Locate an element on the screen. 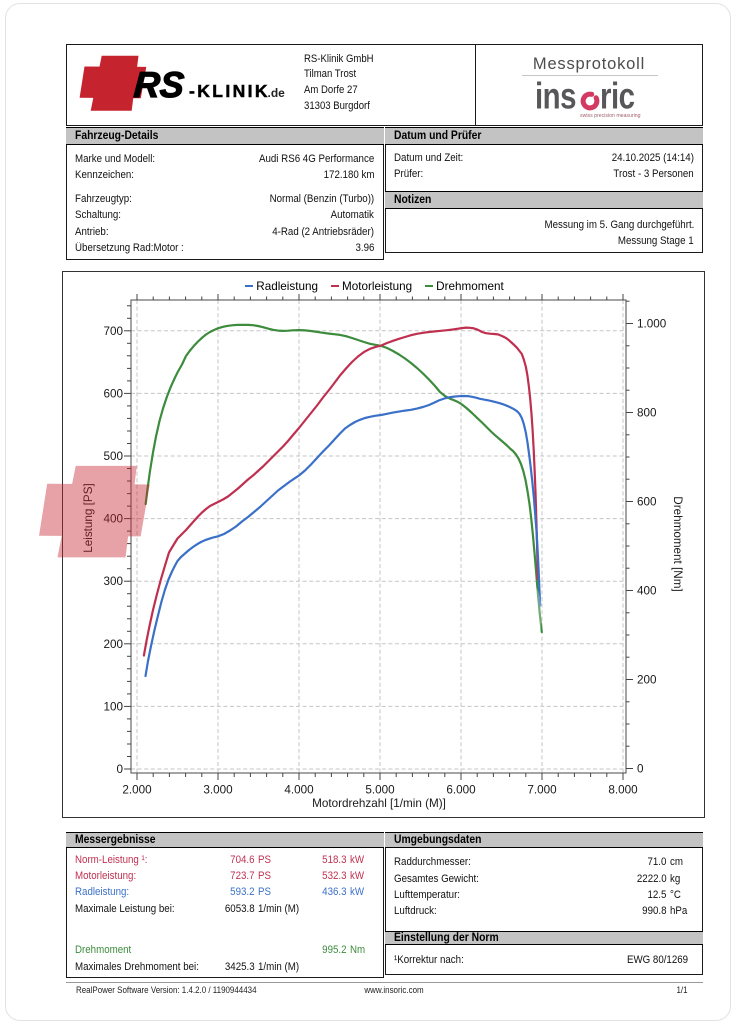  svg-text: 500 is located at coordinates (113, 456).